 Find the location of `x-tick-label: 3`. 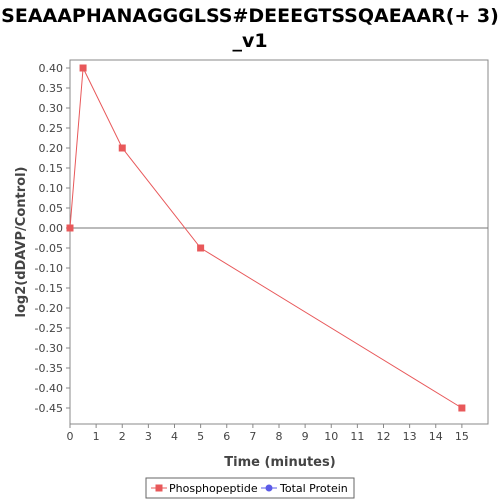

x-tick-label: 3 is located at coordinates (148, 436).